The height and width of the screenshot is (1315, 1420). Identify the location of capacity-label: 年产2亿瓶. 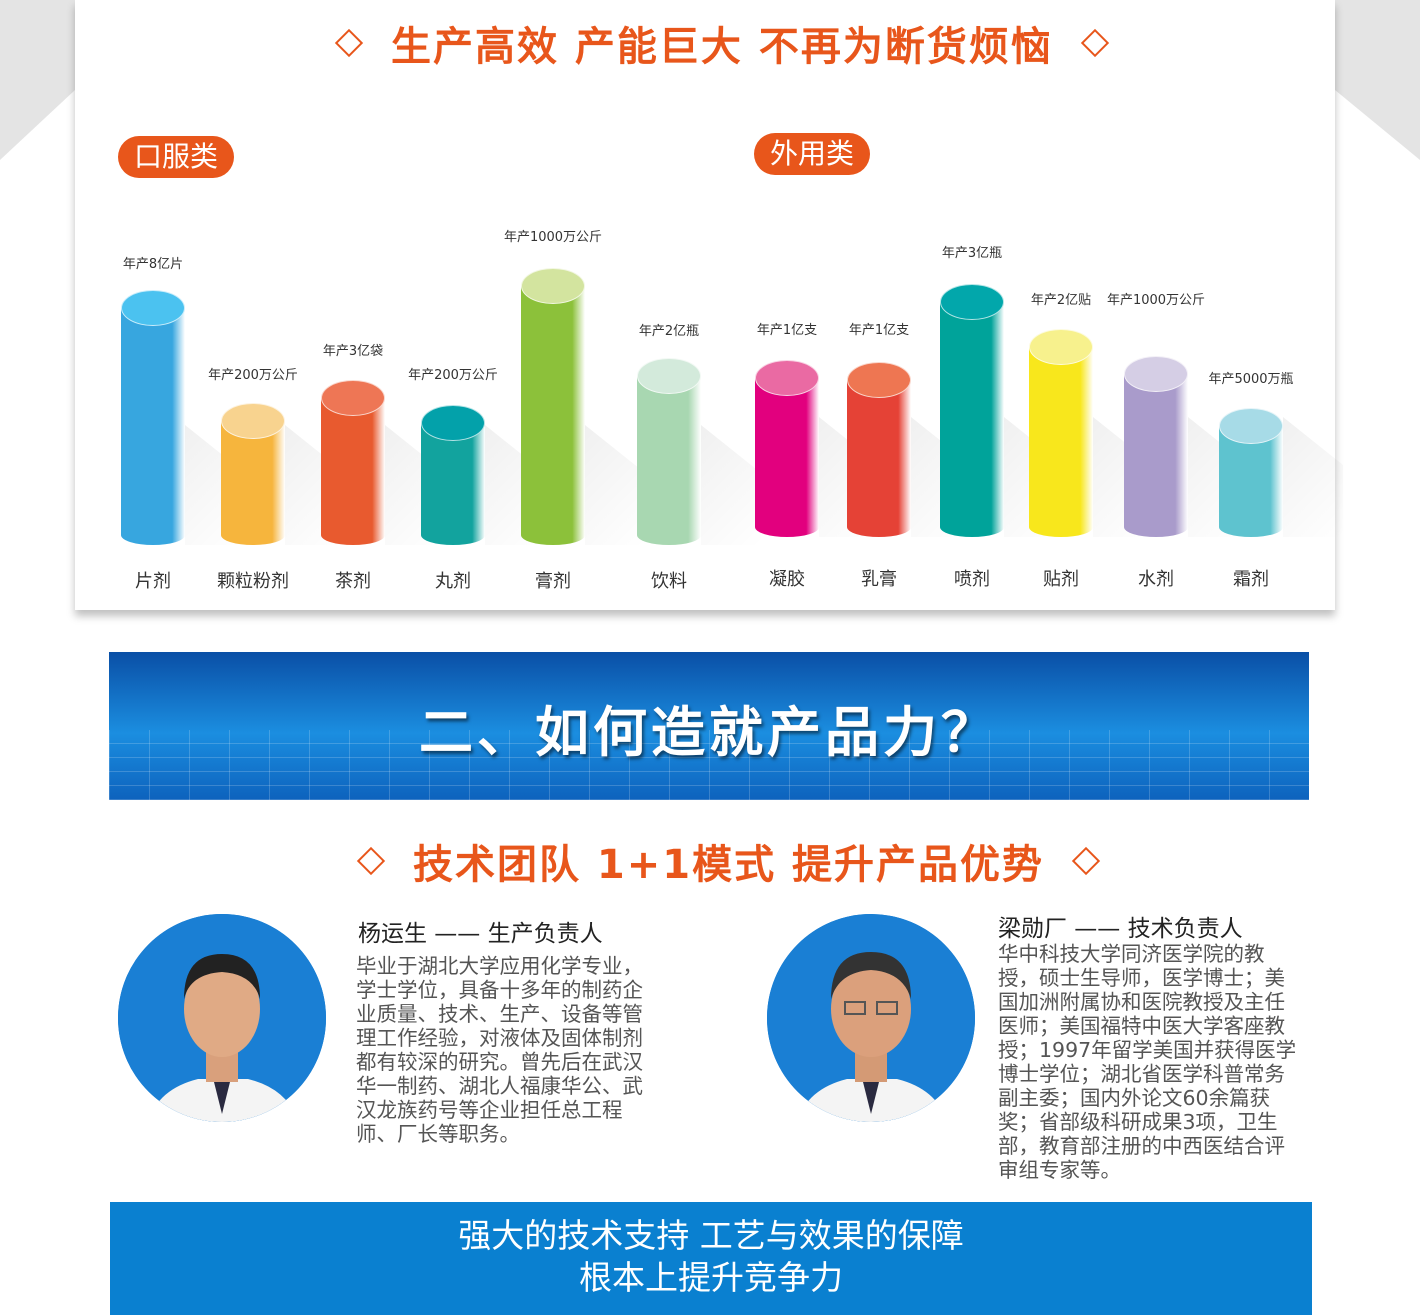
(669, 331).